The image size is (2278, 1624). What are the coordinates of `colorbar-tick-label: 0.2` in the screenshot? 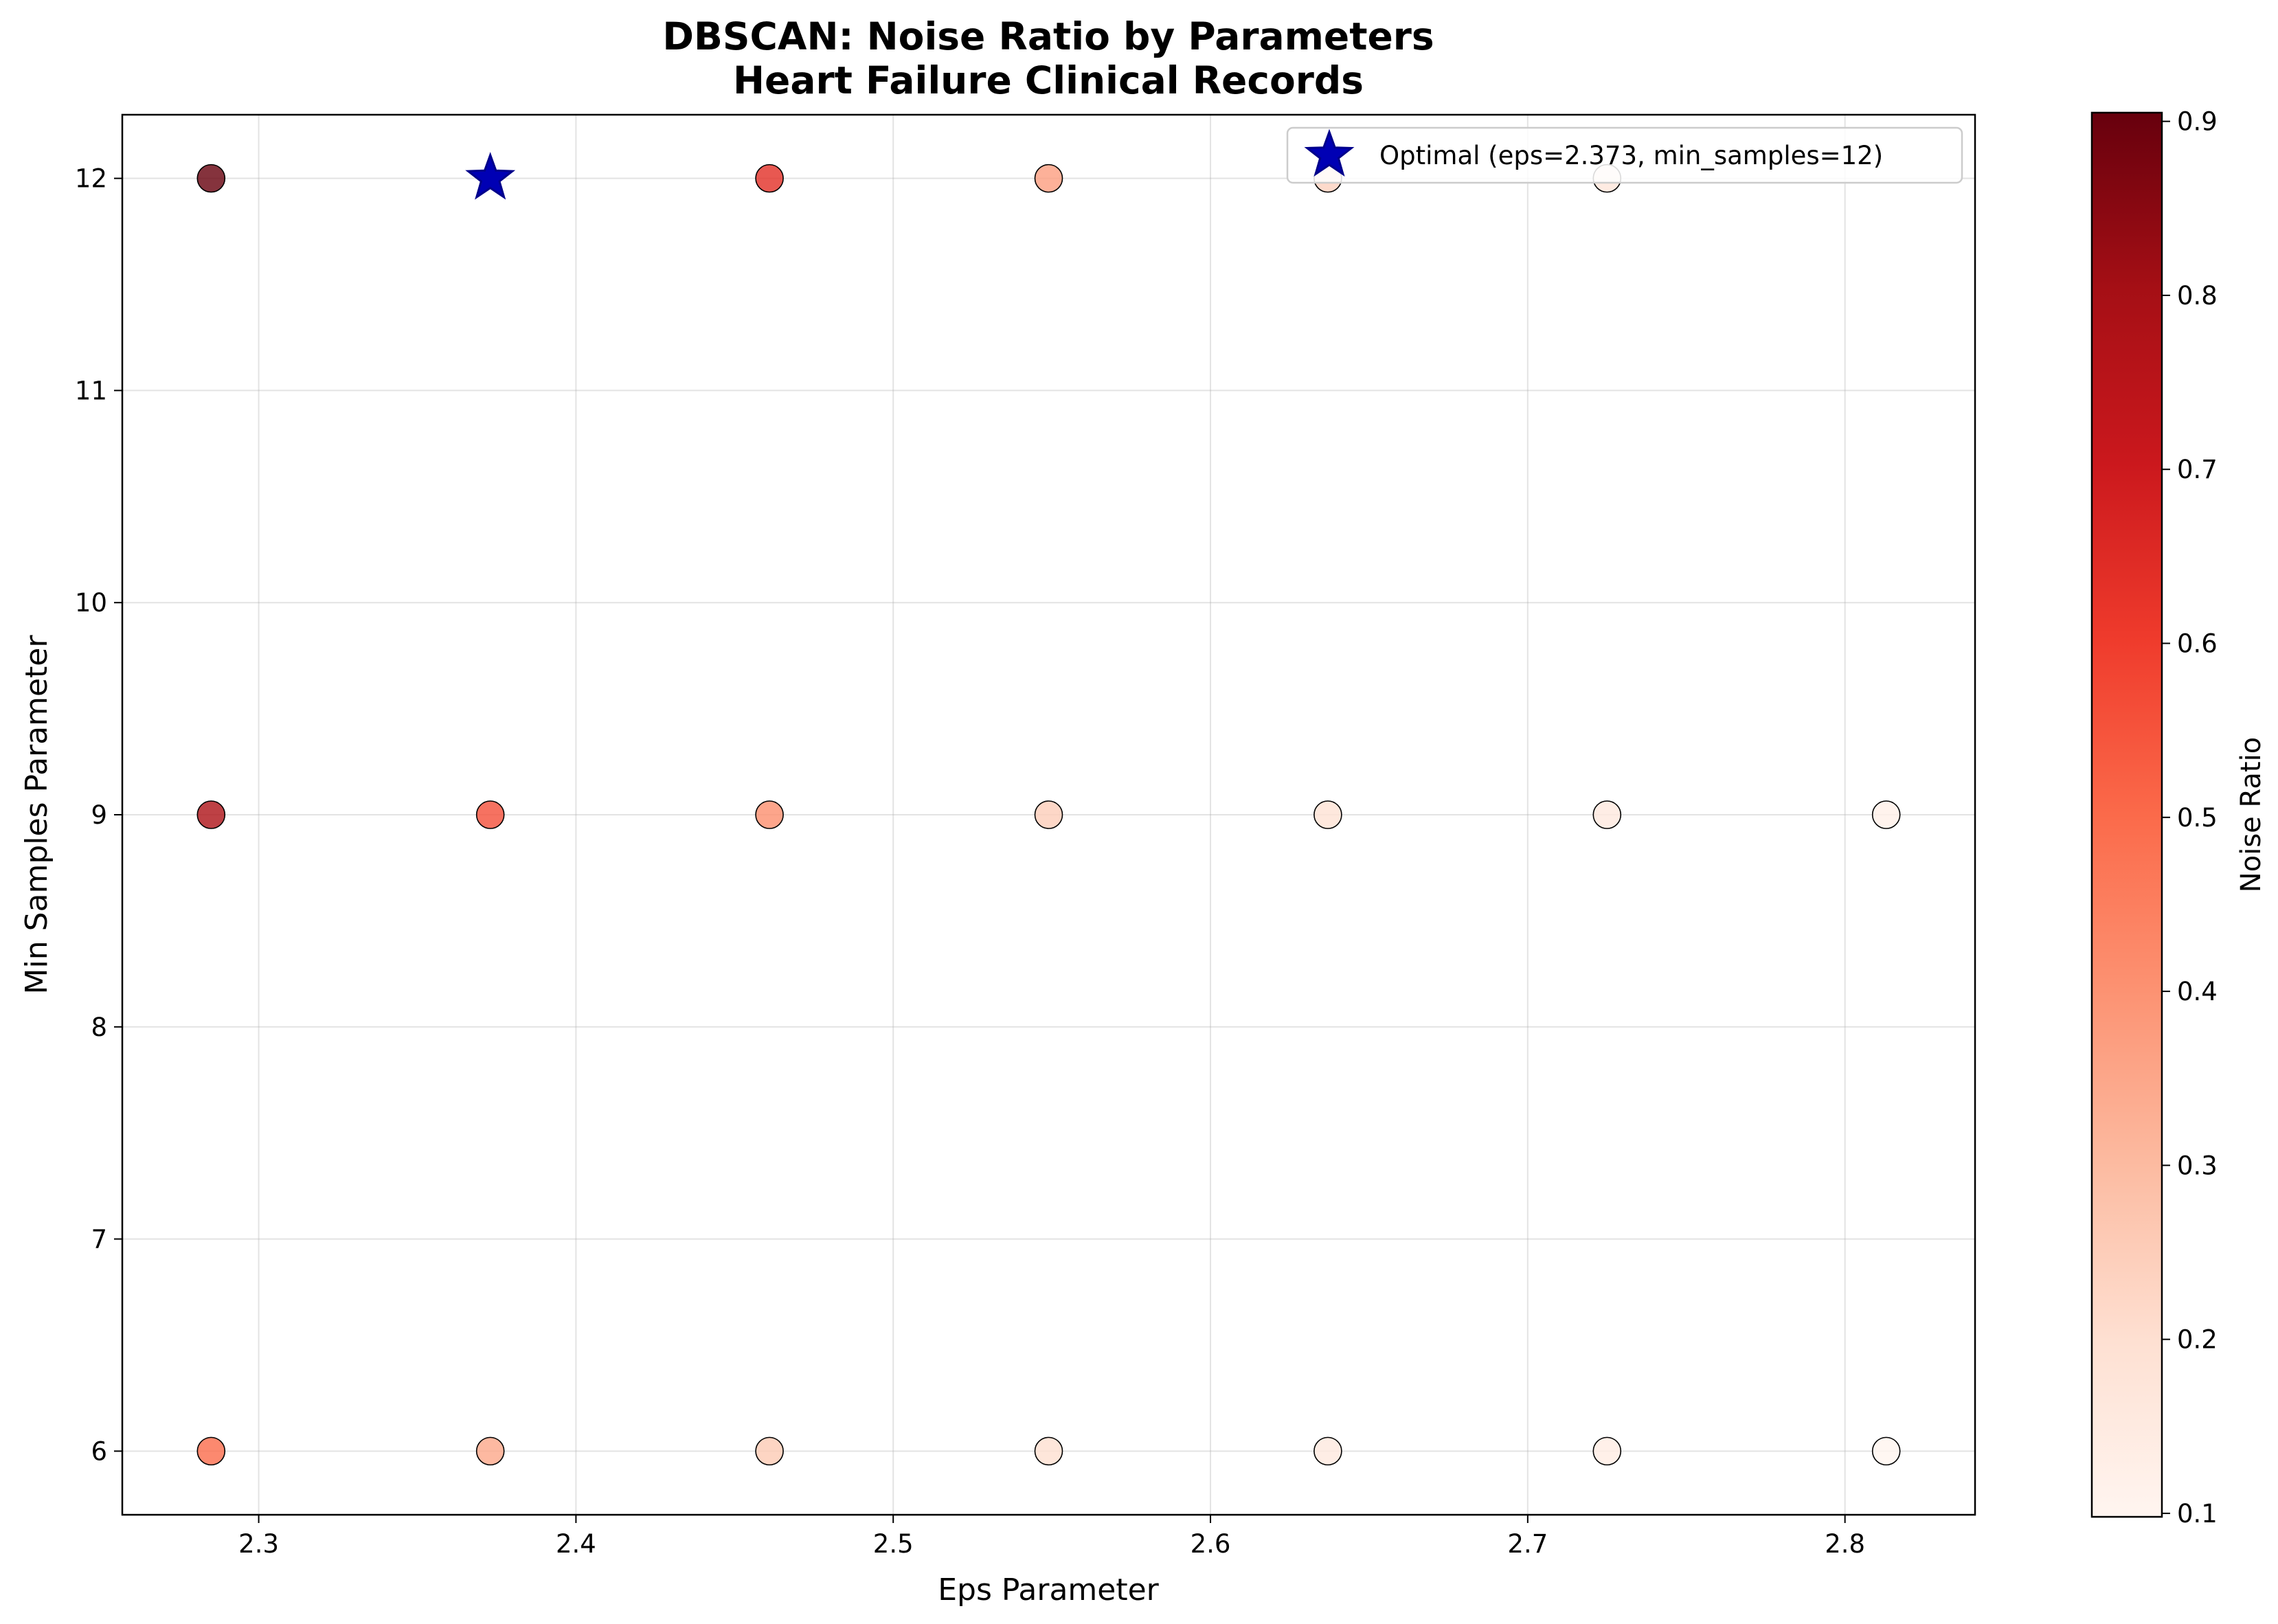 It's located at (2197, 1340).